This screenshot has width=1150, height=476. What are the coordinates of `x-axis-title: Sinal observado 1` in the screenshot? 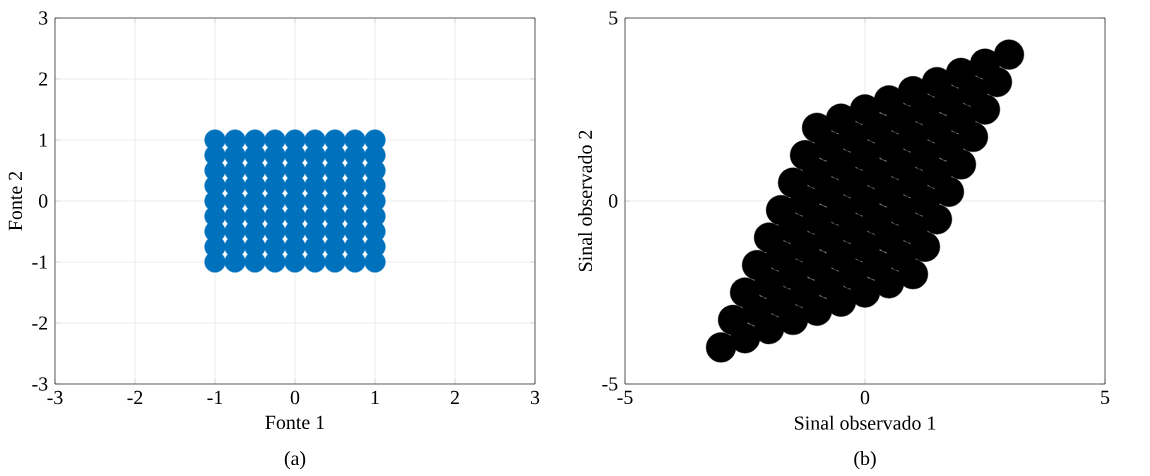 It's located at (865, 422).